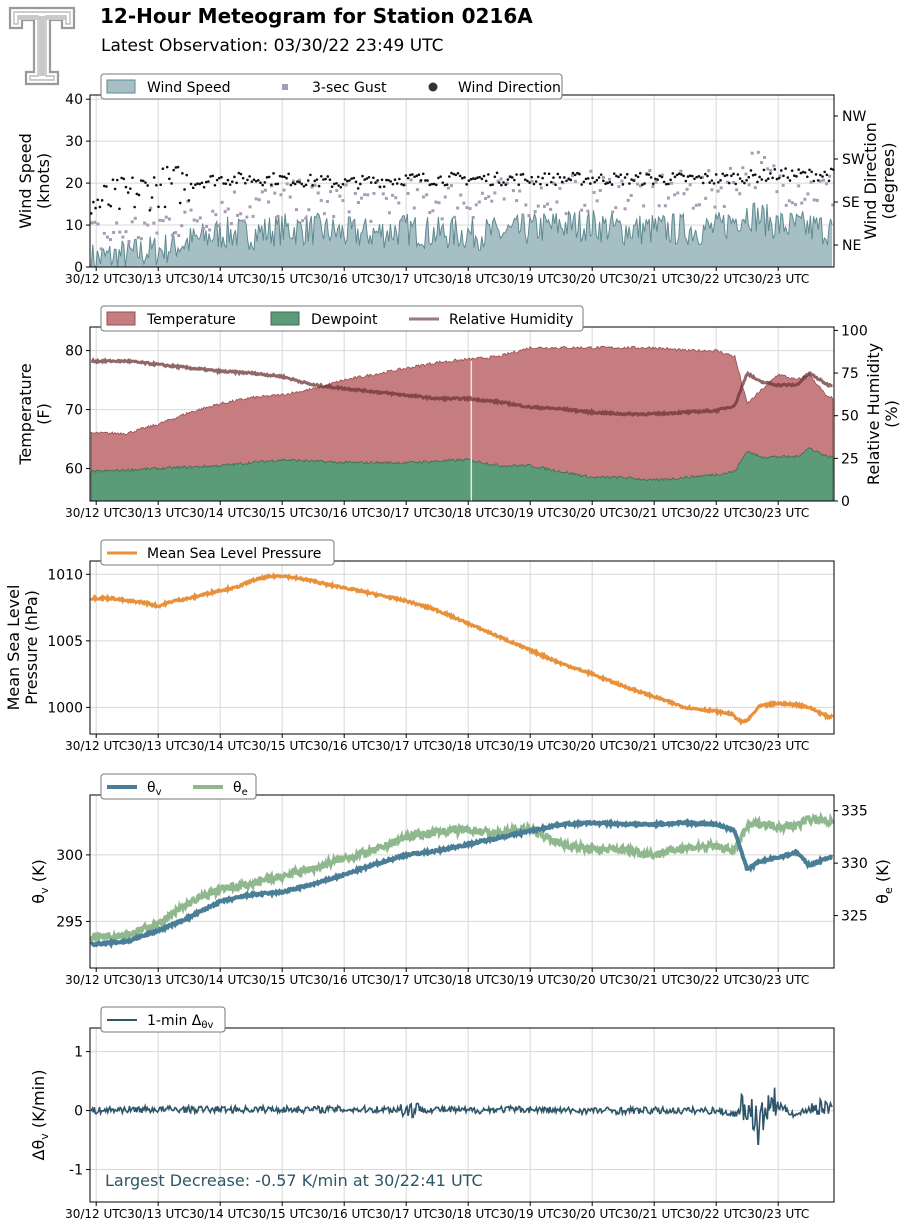 The width and height of the screenshot is (913, 1231). What do you see at coordinates (180, 1022) in the screenshot?
I see `legend-label: 1-min Δθv` at bounding box center [180, 1022].